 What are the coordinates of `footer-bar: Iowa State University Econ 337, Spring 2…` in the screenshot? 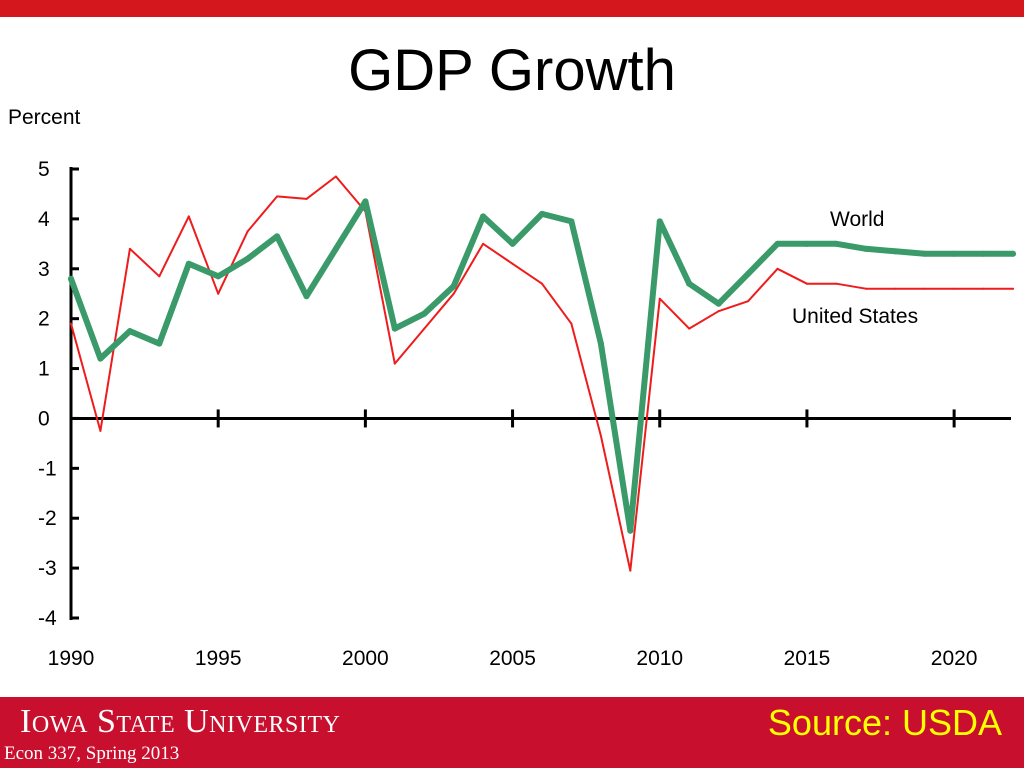 It's located at (512, 732).